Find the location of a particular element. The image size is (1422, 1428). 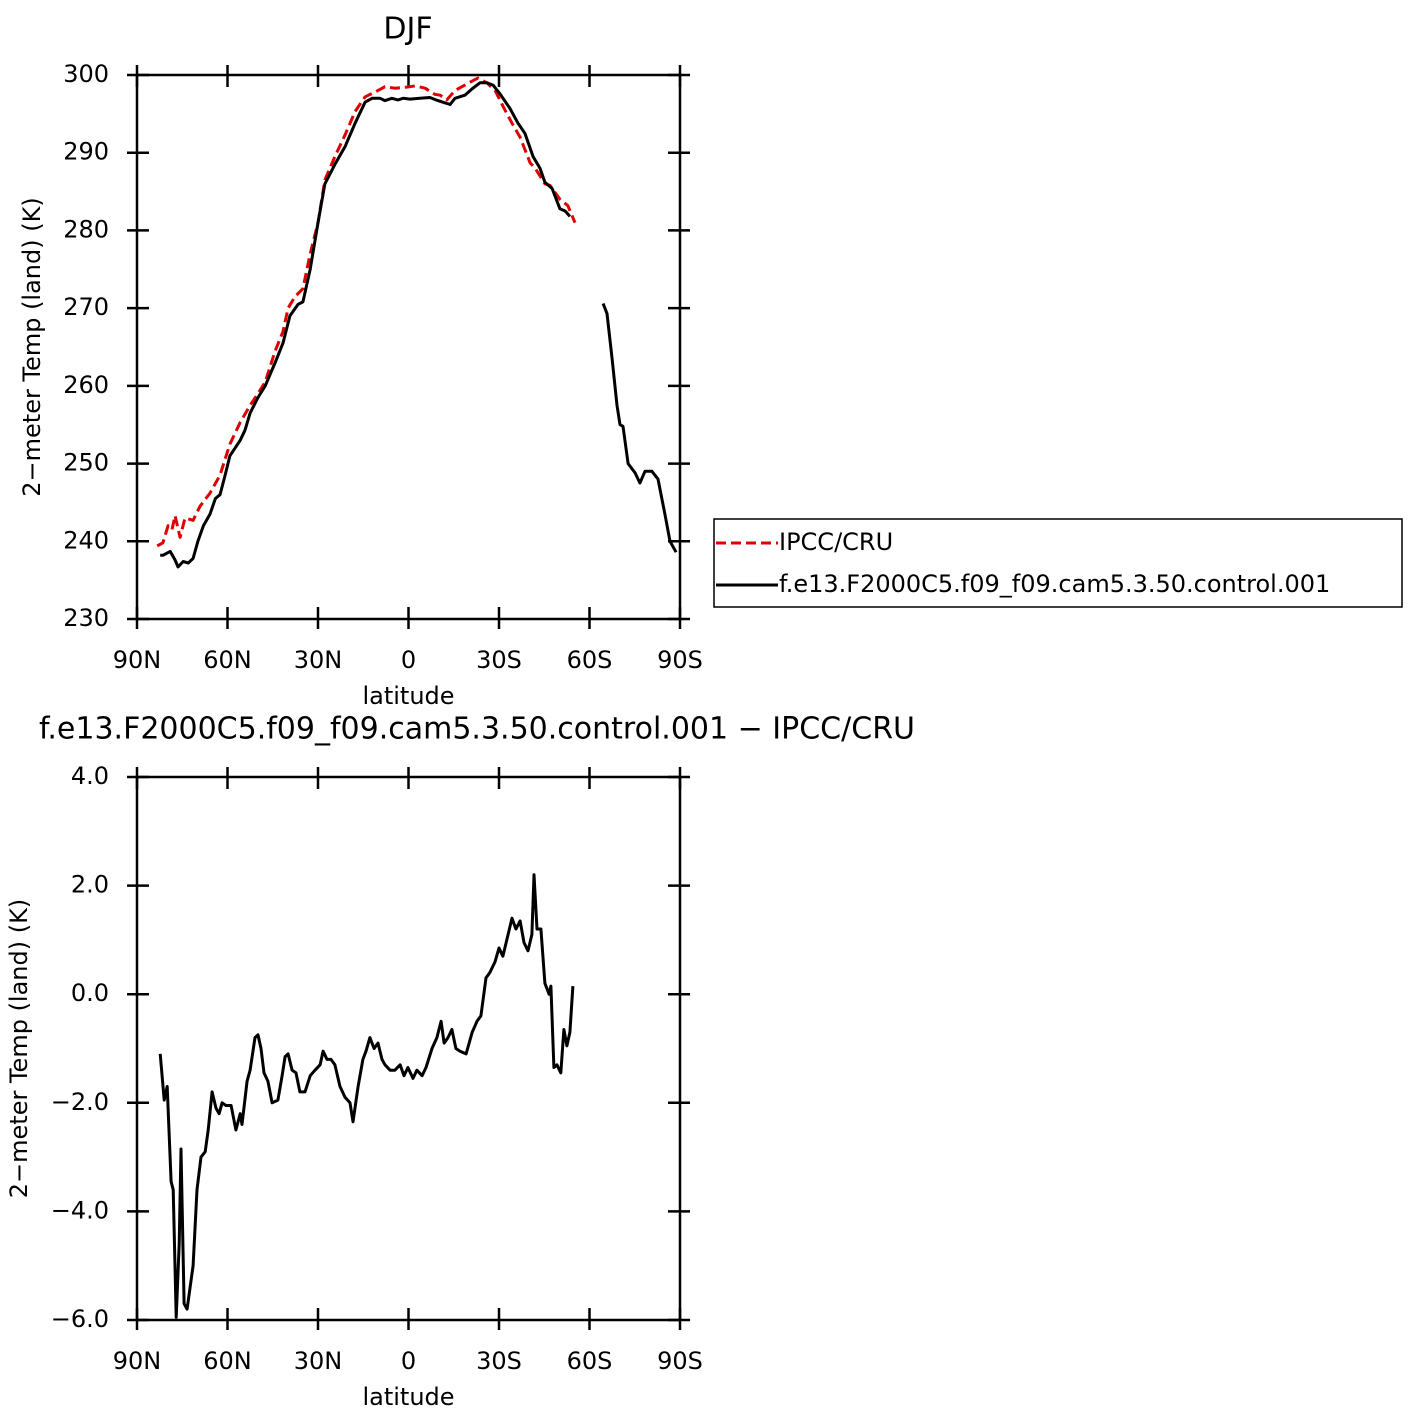

y-tick-label: −4.0 is located at coordinates (80, 1210).